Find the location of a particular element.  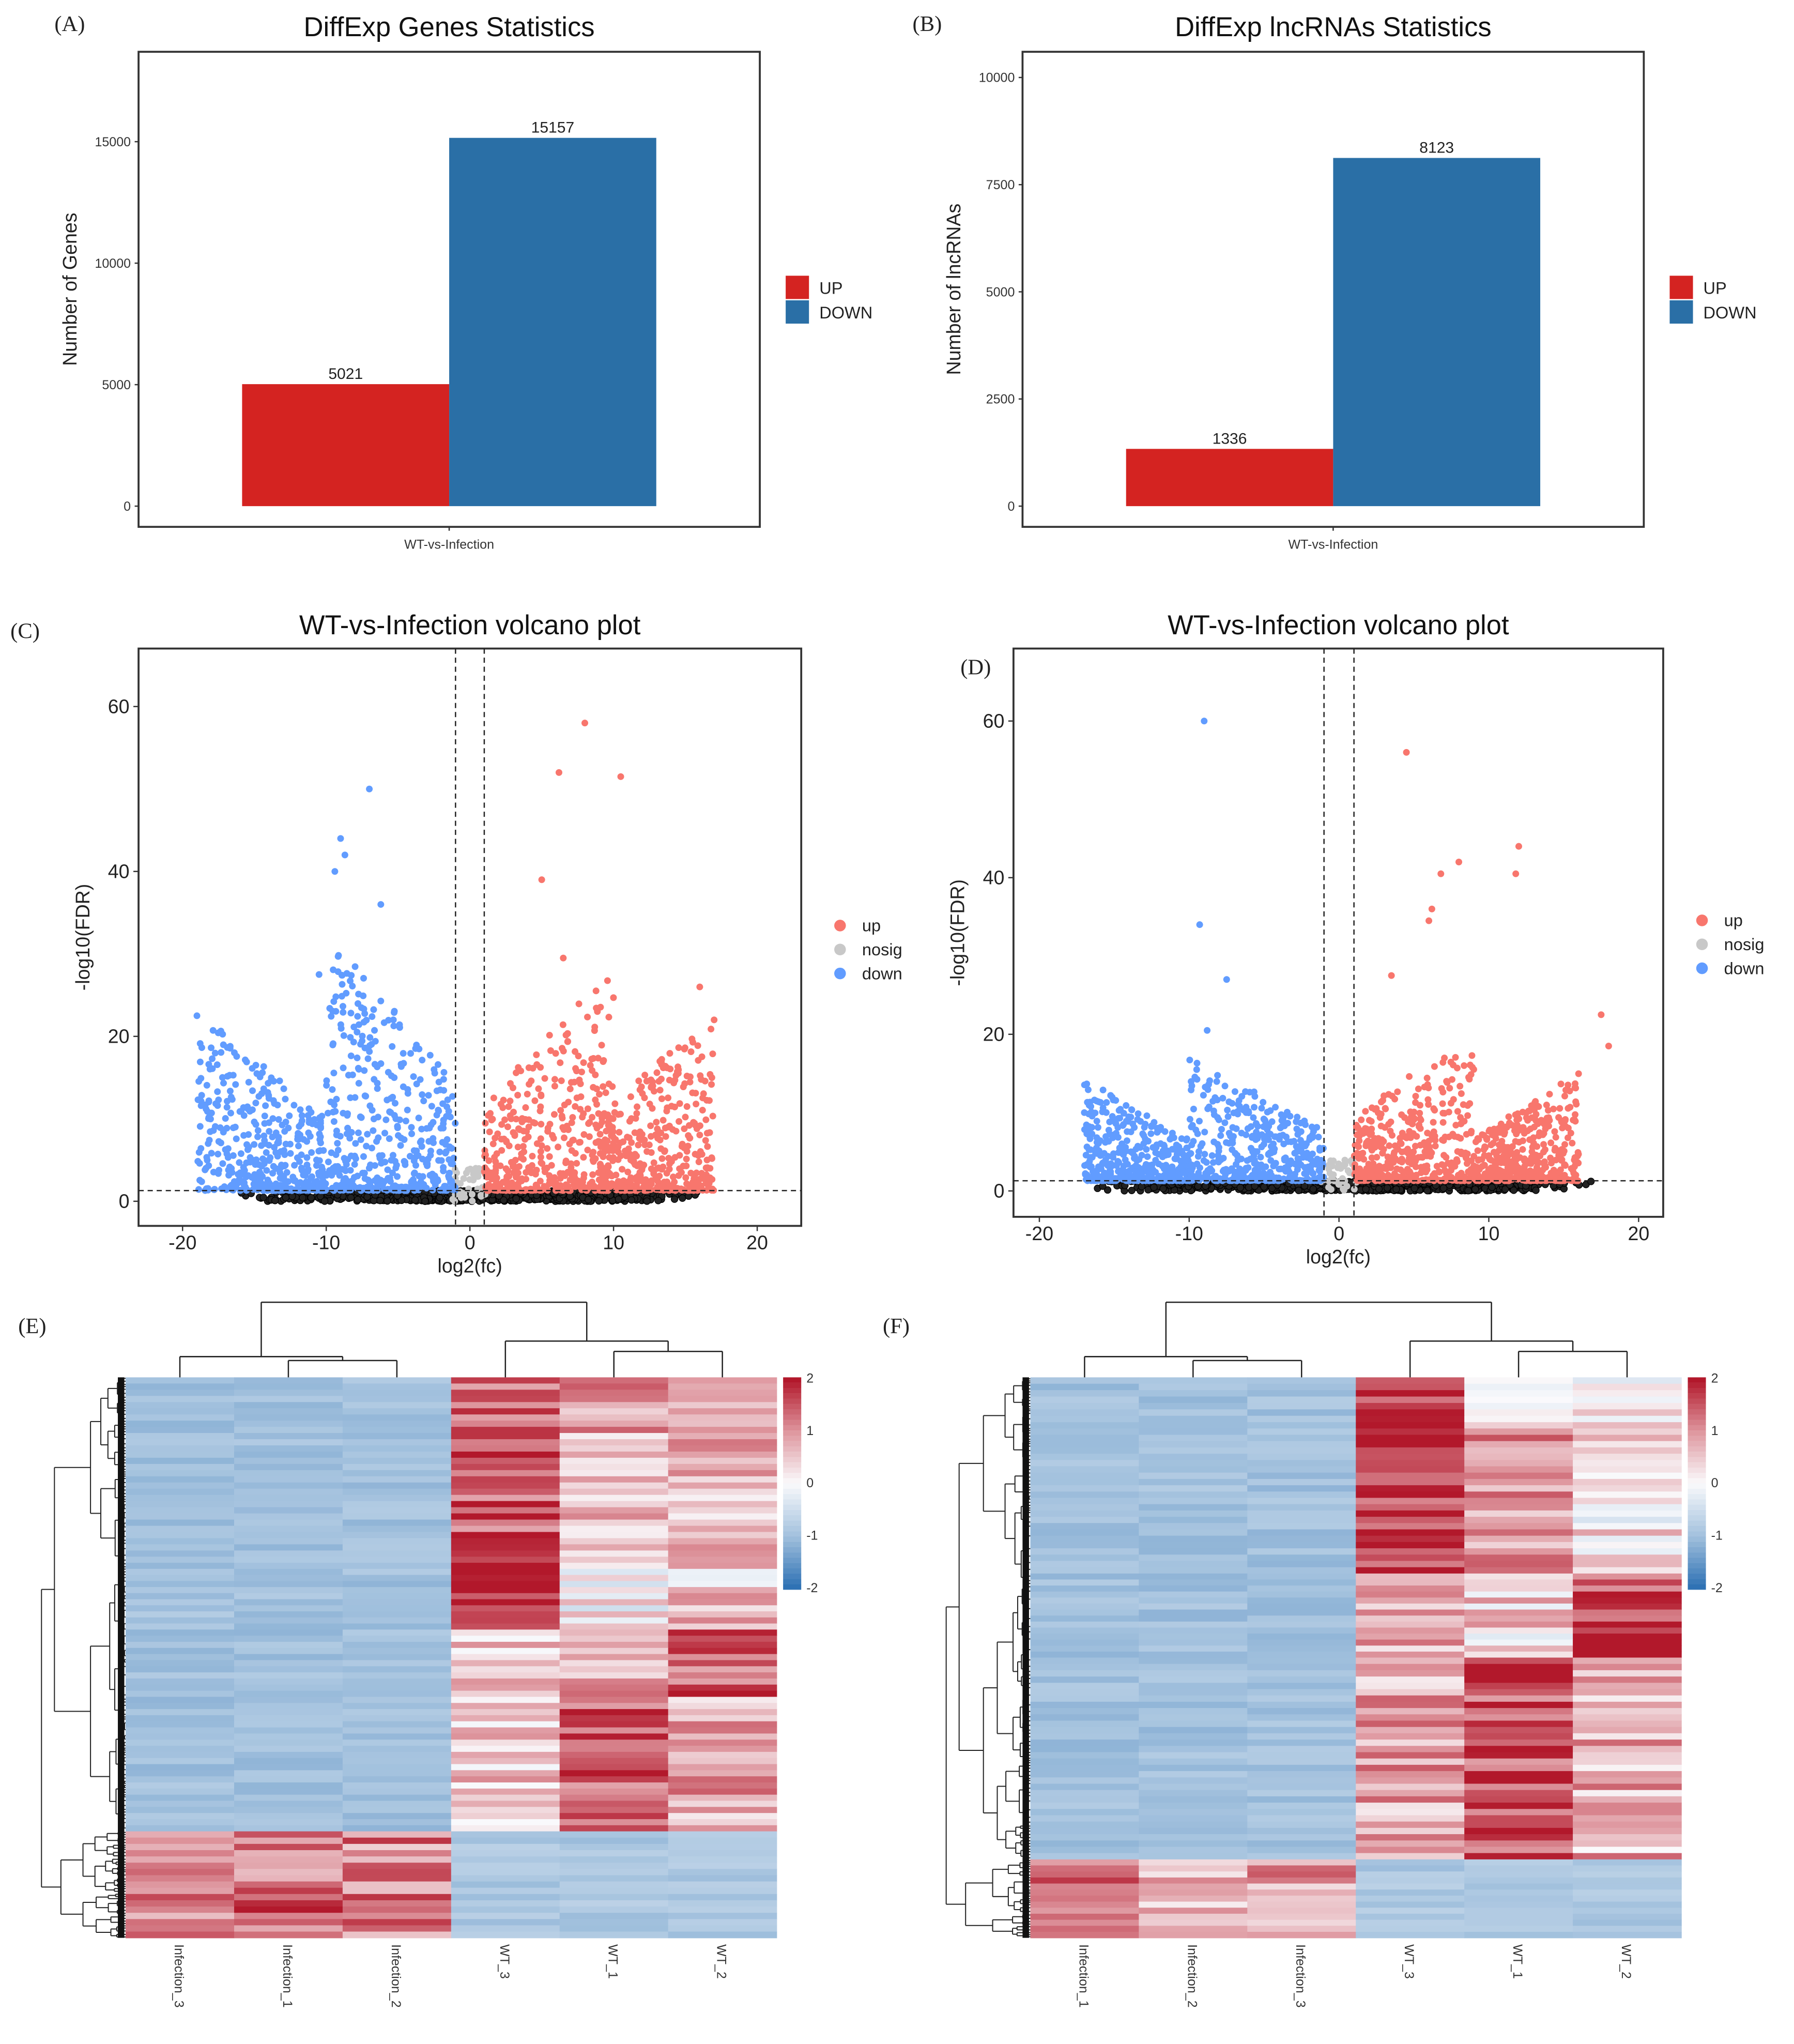

points is located at coordinates (455, 963).